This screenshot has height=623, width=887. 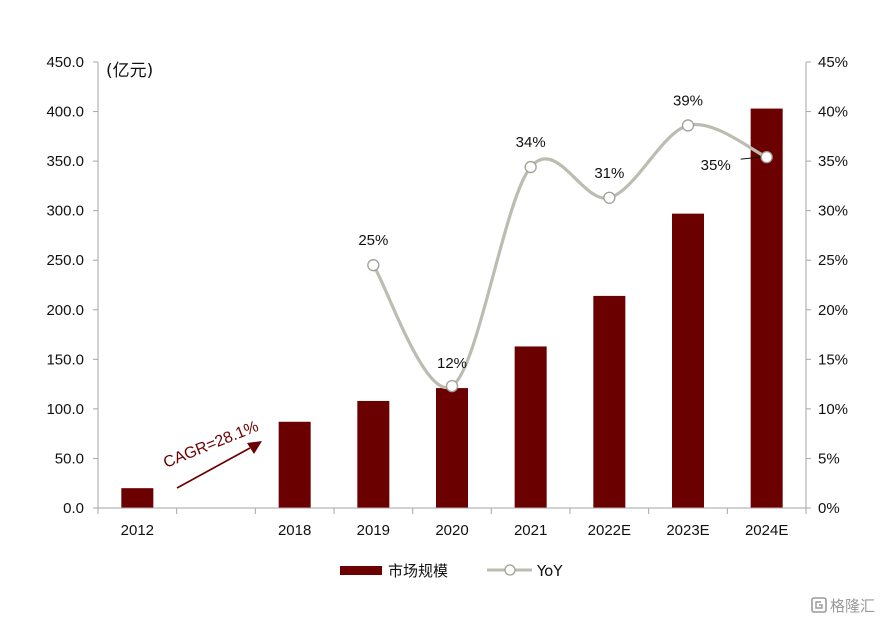 I want to click on legend-label-line: YoY, so click(x=549, y=571).